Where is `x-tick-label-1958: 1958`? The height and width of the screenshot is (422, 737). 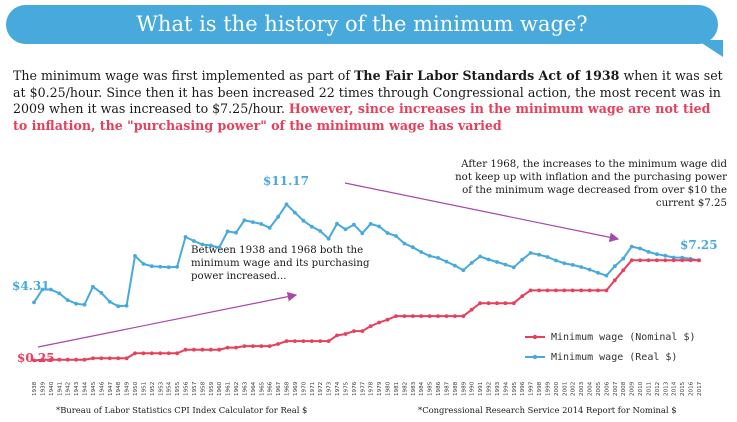 x-tick-label-1958: 1958 is located at coordinates (203, 388).